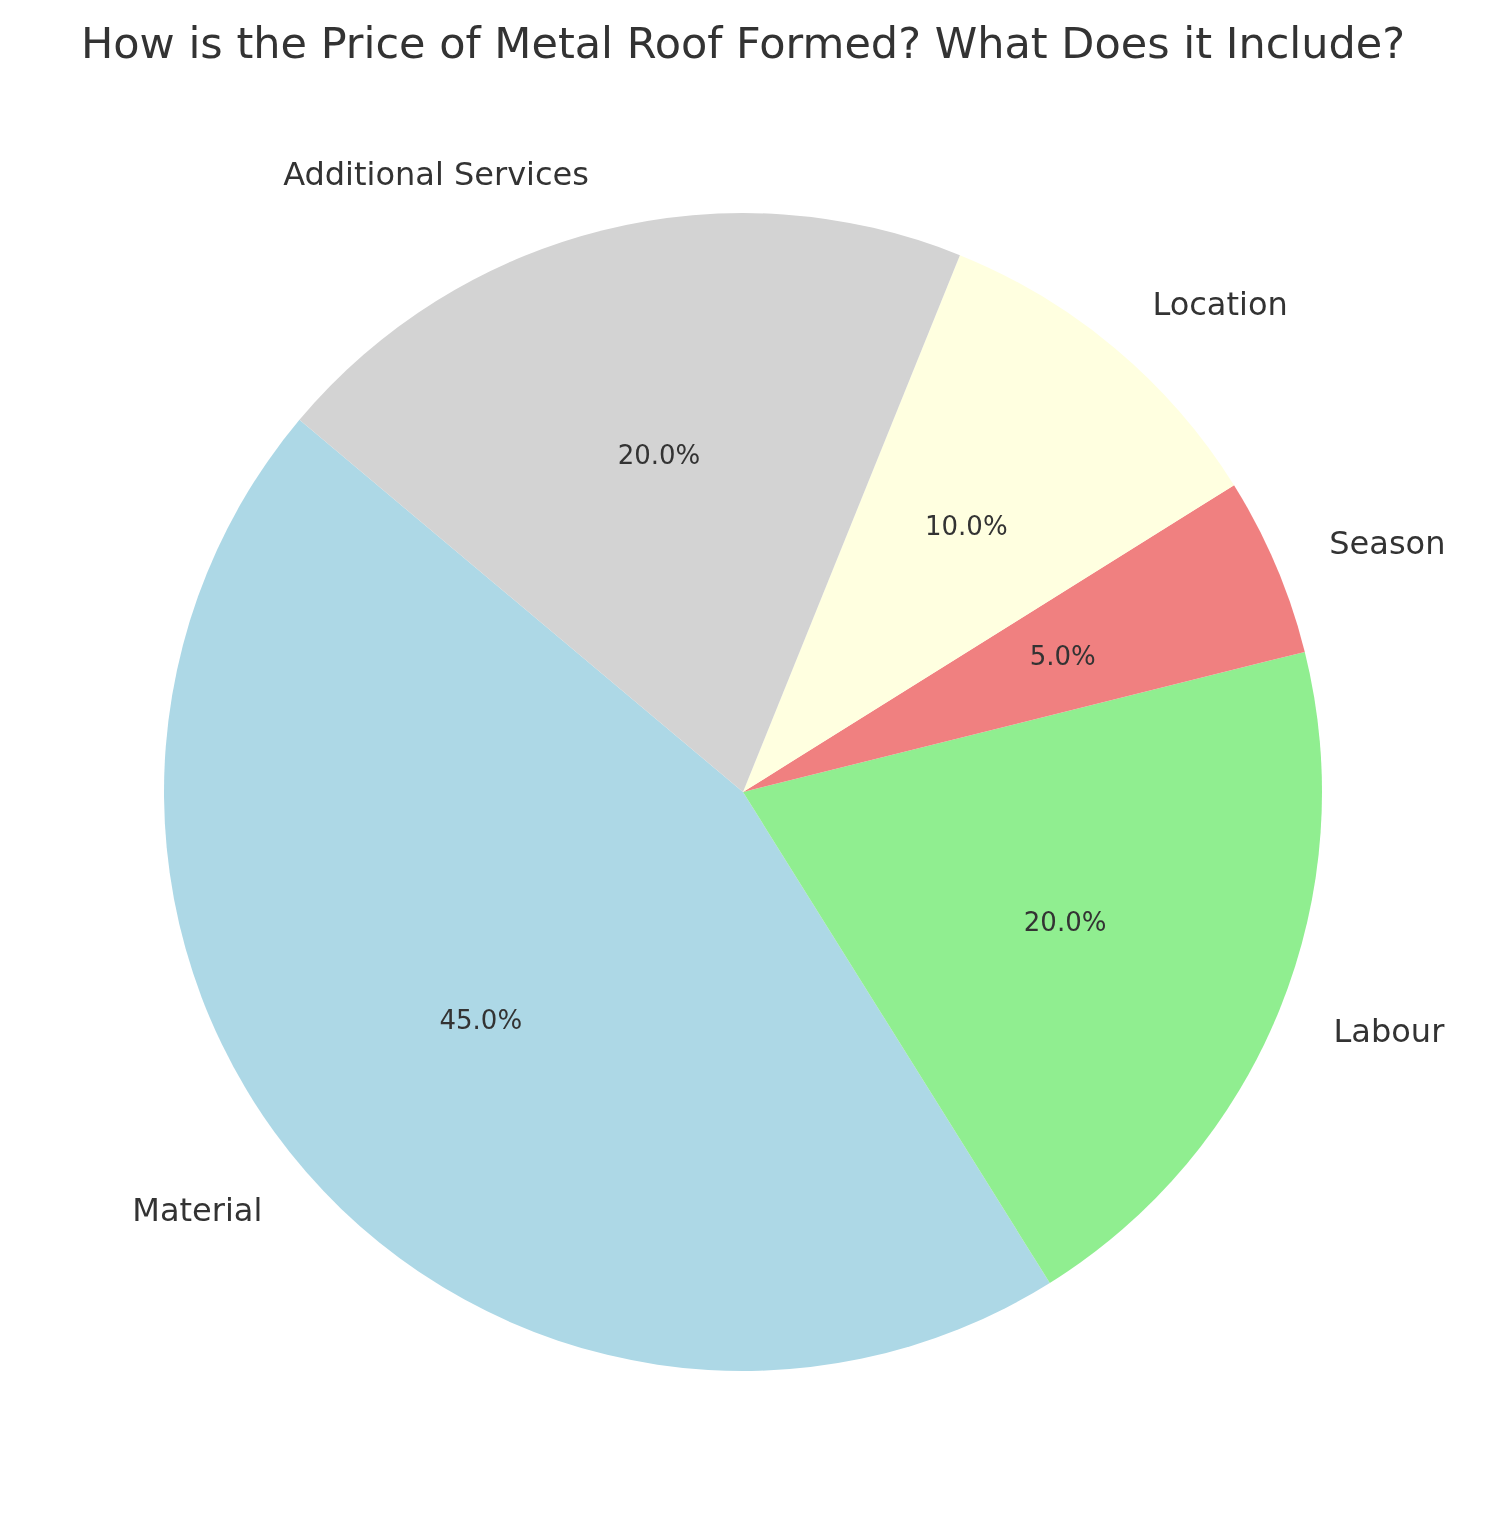  Describe the element at coordinates (1387, 543) in the screenshot. I see `slice-label: Season` at that location.